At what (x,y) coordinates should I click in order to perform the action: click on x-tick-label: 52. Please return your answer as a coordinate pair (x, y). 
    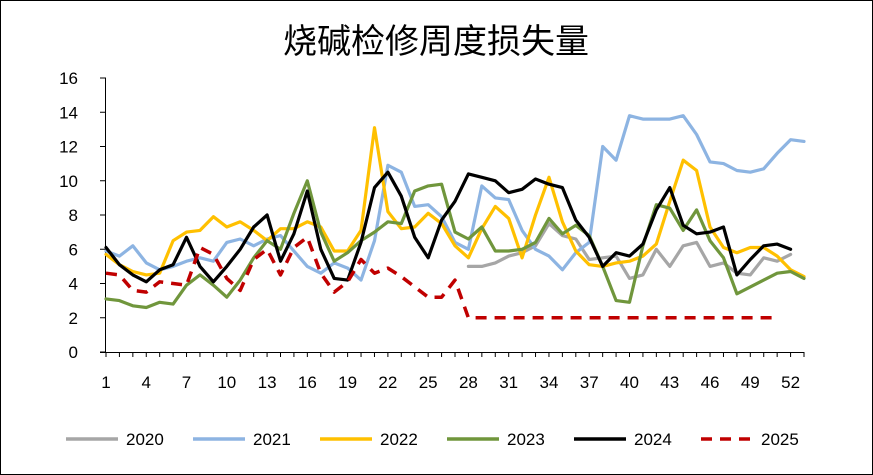
    Looking at the image, I should click on (790, 382).